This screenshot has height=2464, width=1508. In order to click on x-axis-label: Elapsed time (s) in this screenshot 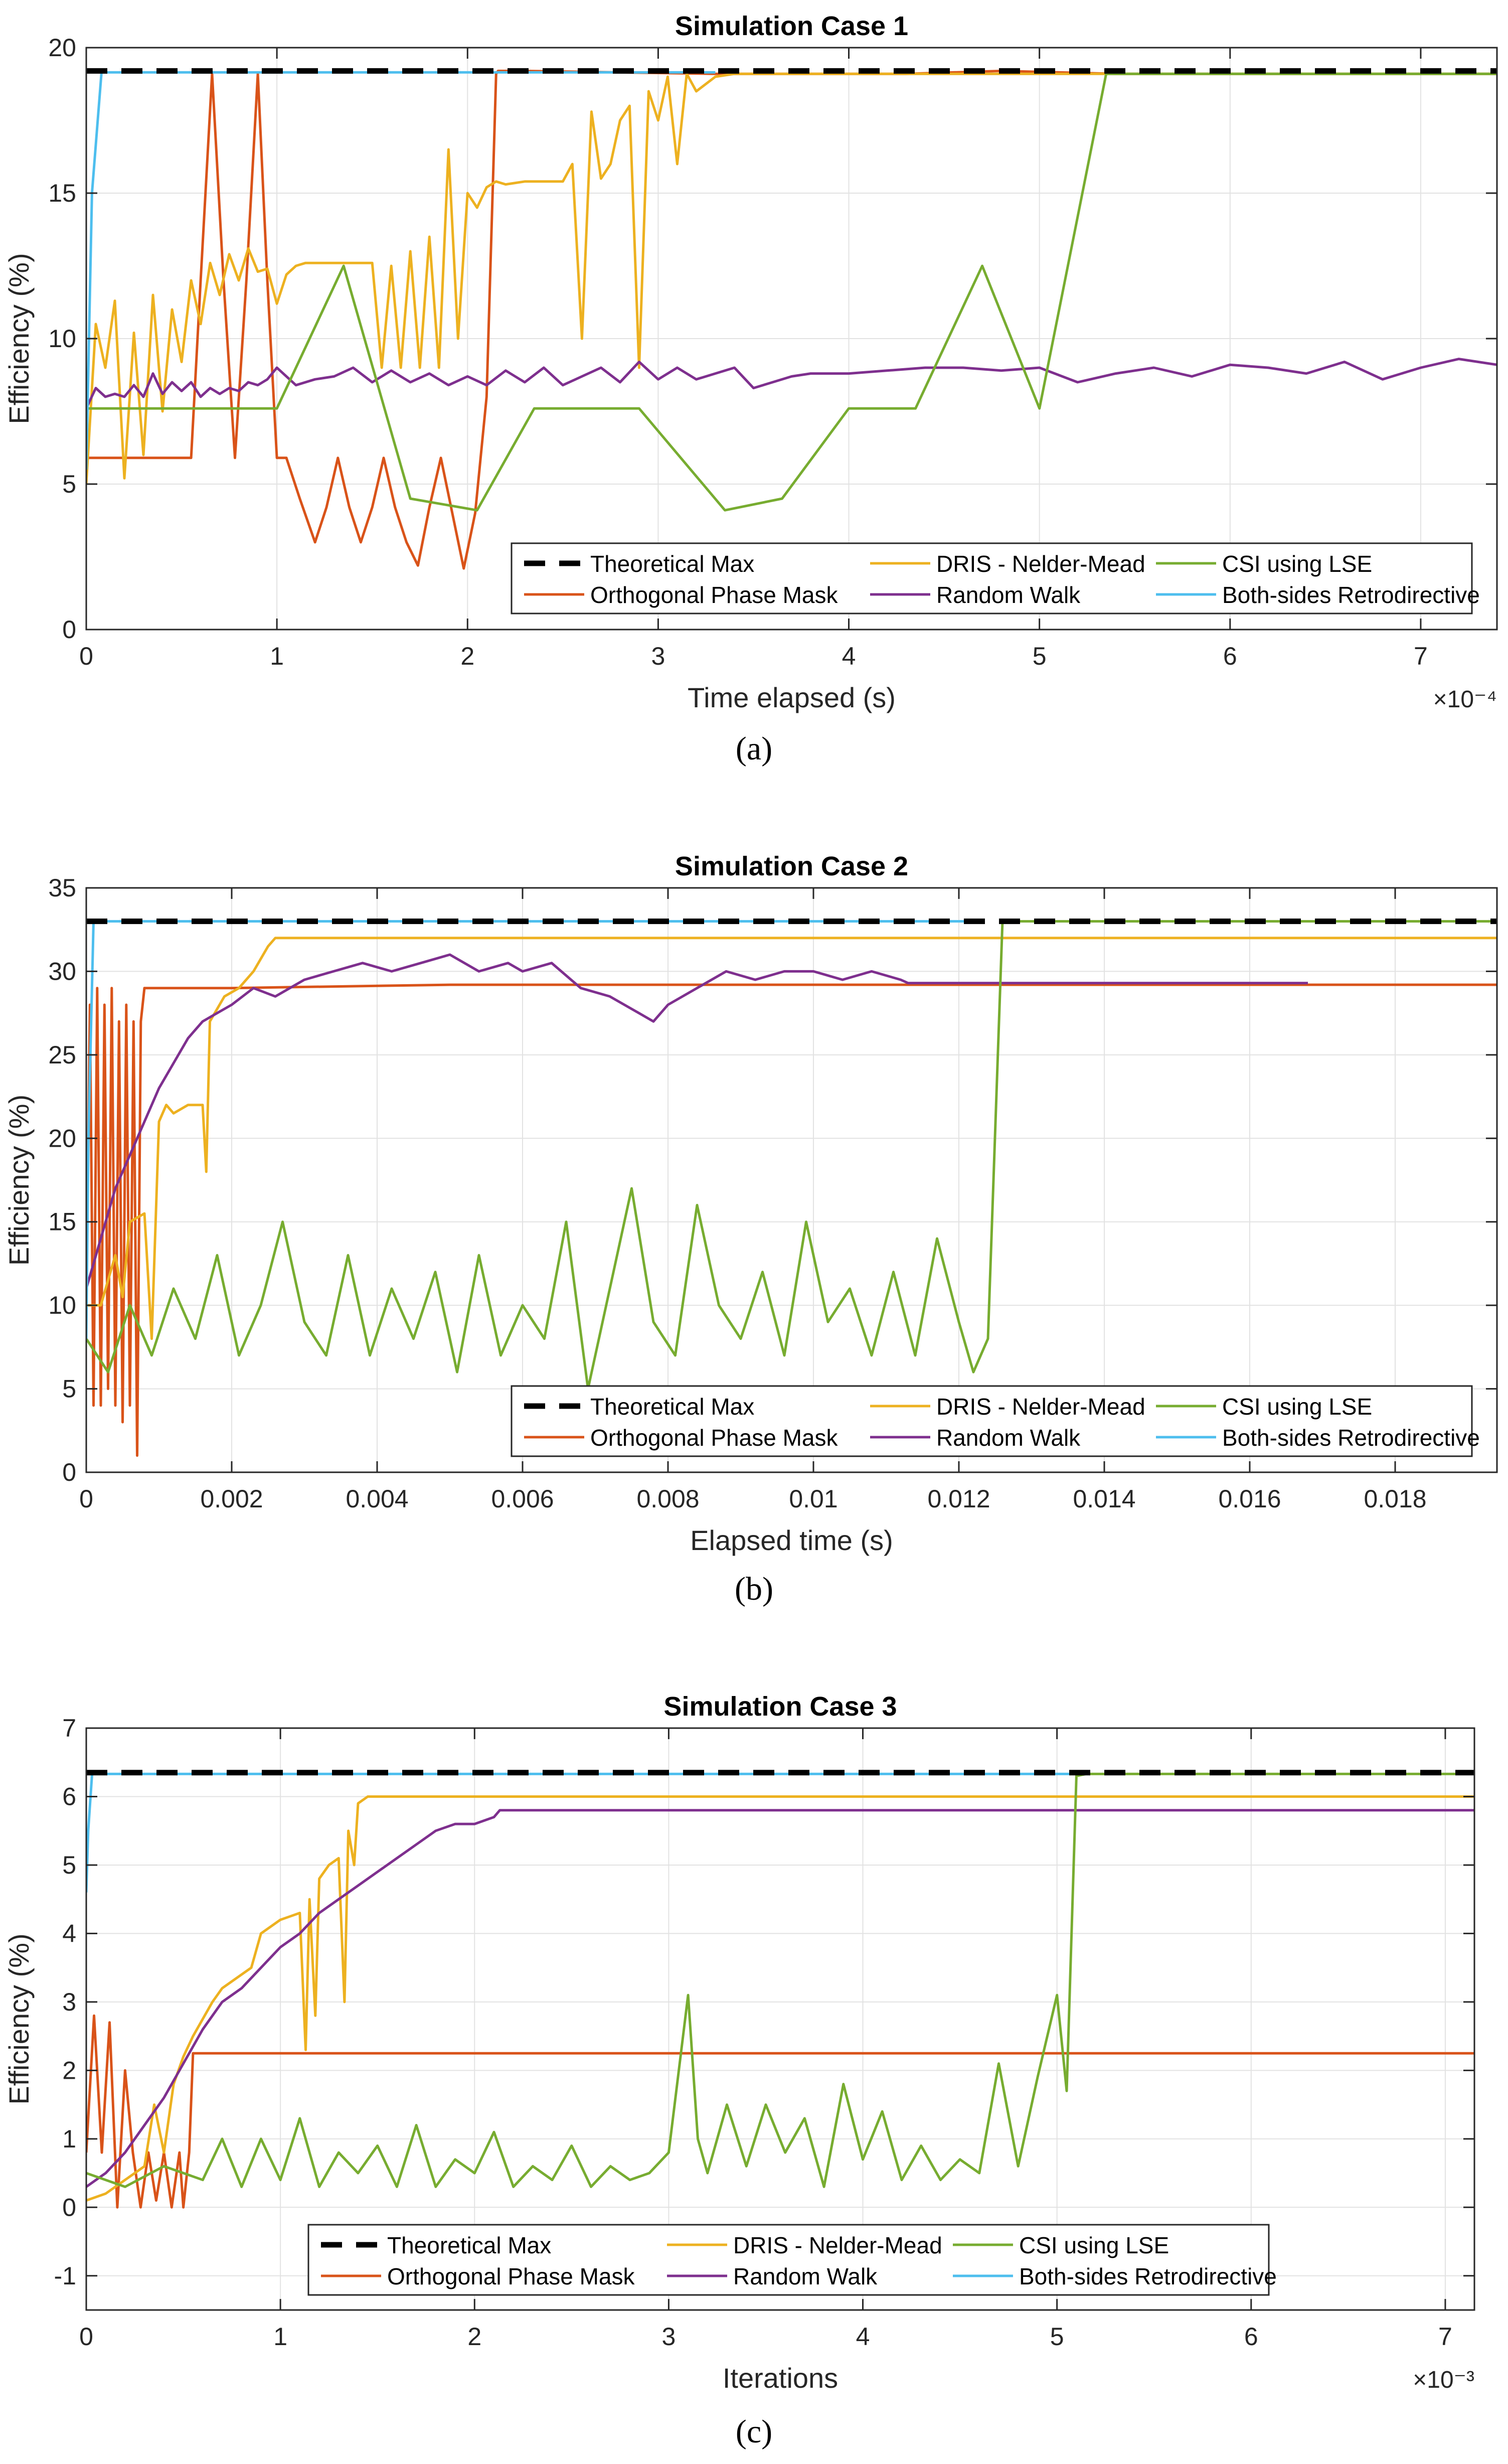, I will do `click(791, 1540)`.